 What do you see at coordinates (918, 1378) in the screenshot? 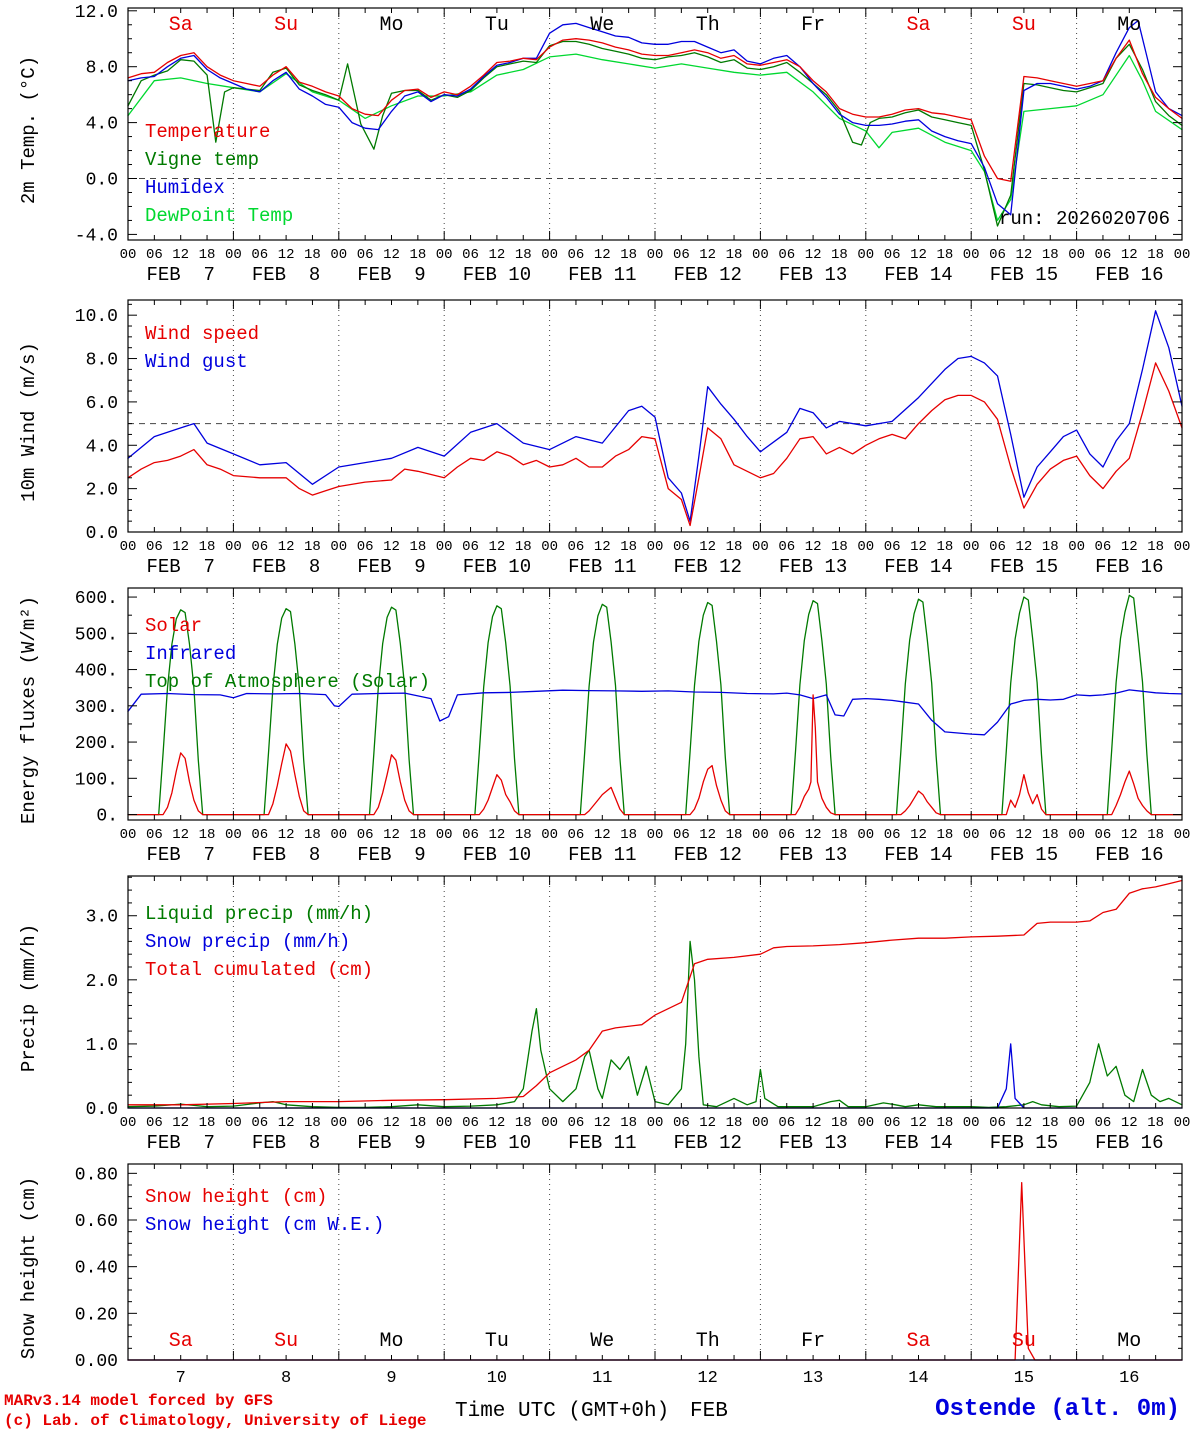
I see `svg-text: 14` at bounding box center [918, 1378].